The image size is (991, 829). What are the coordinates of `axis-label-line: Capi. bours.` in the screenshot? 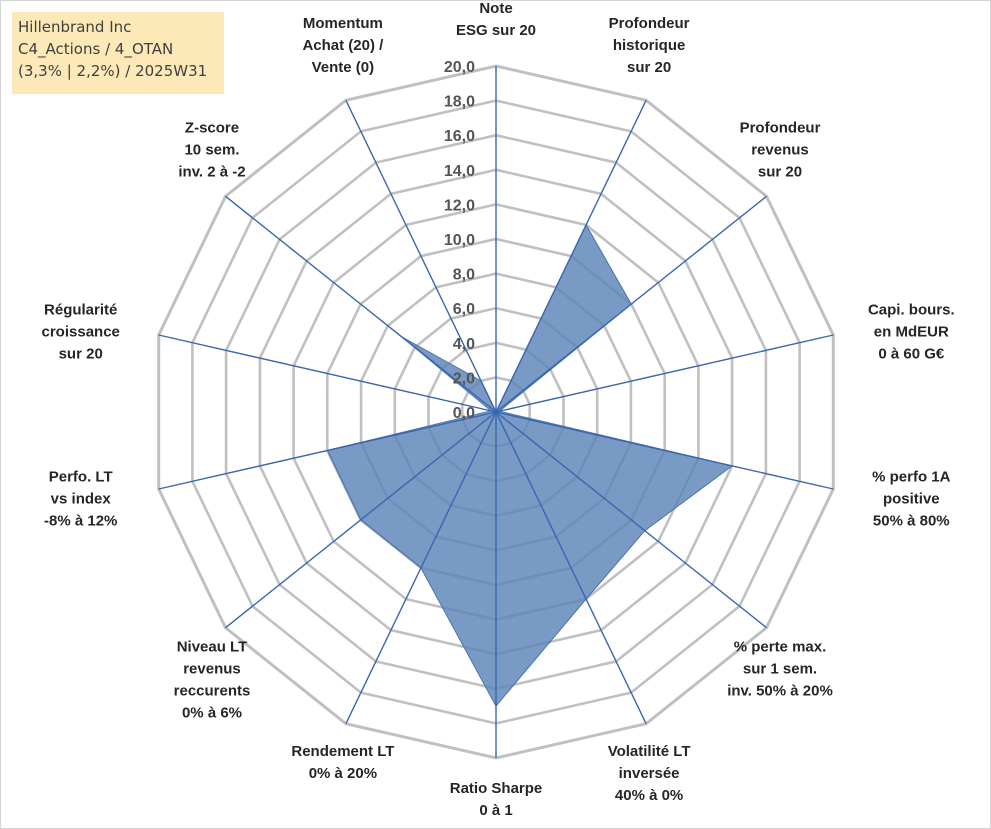 It's located at (911, 309).